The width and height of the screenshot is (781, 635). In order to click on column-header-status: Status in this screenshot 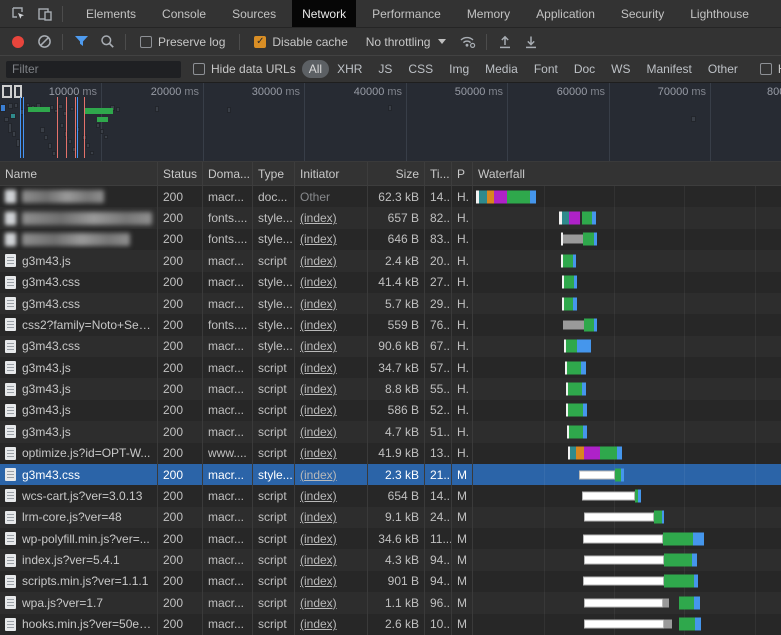, I will do `click(180, 173)`.